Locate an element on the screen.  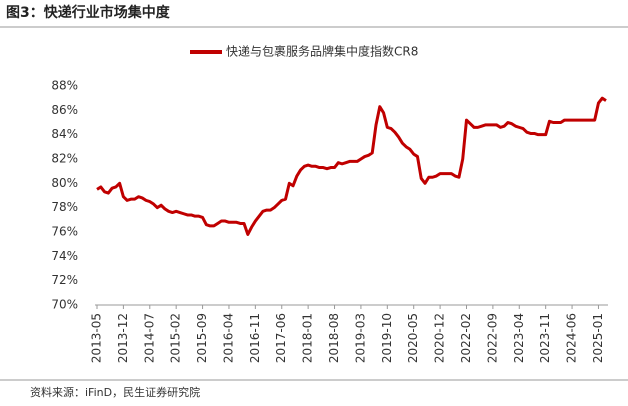
source: 资料来源：iFinD，民生证券研究院 is located at coordinates (115, 392).